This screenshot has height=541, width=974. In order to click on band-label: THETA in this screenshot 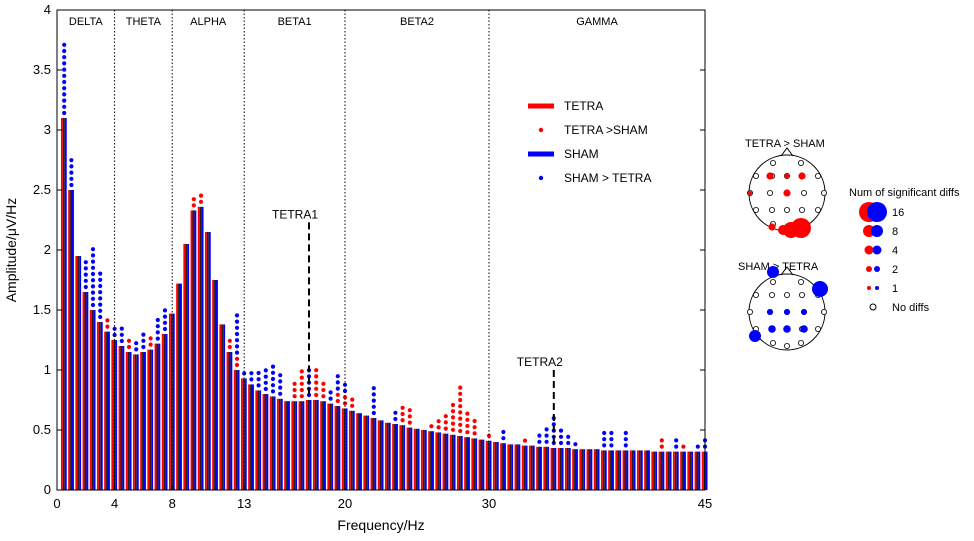, I will do `click(144, 22)`.